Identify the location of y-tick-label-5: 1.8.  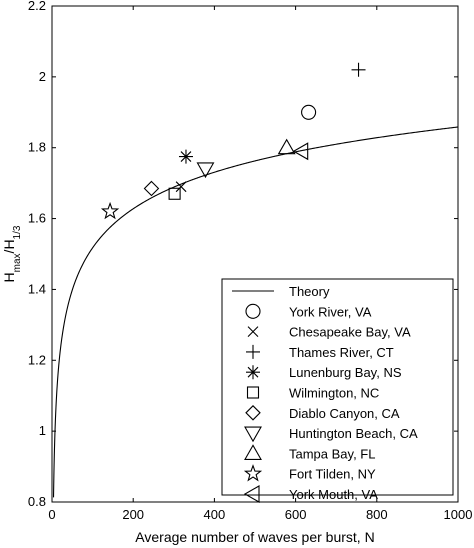
(37, 147).